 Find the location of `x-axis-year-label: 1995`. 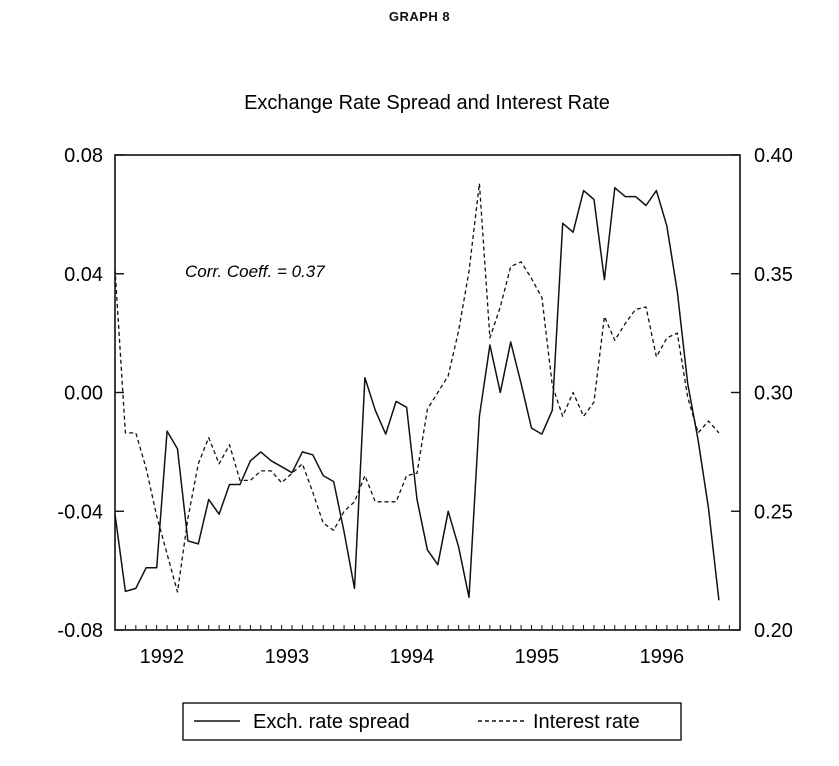

x-axis-year-label: 1995 is located at coordinates (537, 657).